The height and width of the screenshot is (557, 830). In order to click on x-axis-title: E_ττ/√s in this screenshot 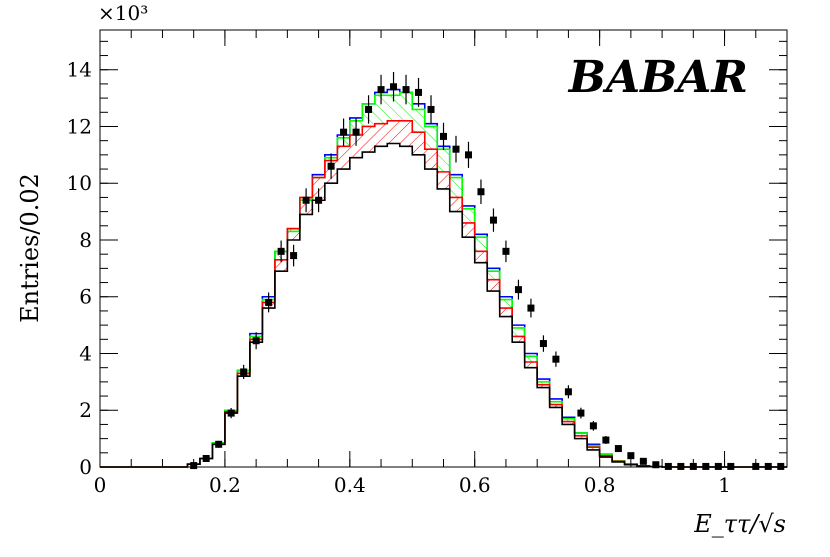, I will do `click(739, 524)`.